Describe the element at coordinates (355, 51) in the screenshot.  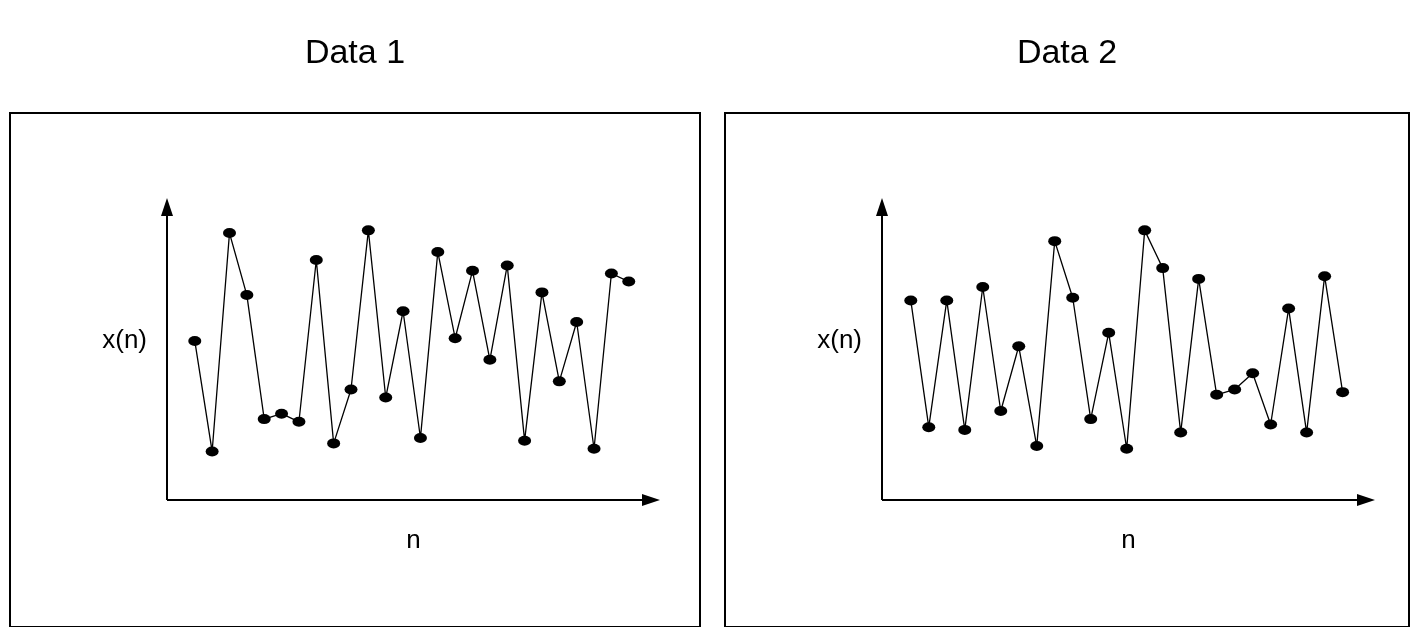
I see `chart-title: Data 1` at that location.